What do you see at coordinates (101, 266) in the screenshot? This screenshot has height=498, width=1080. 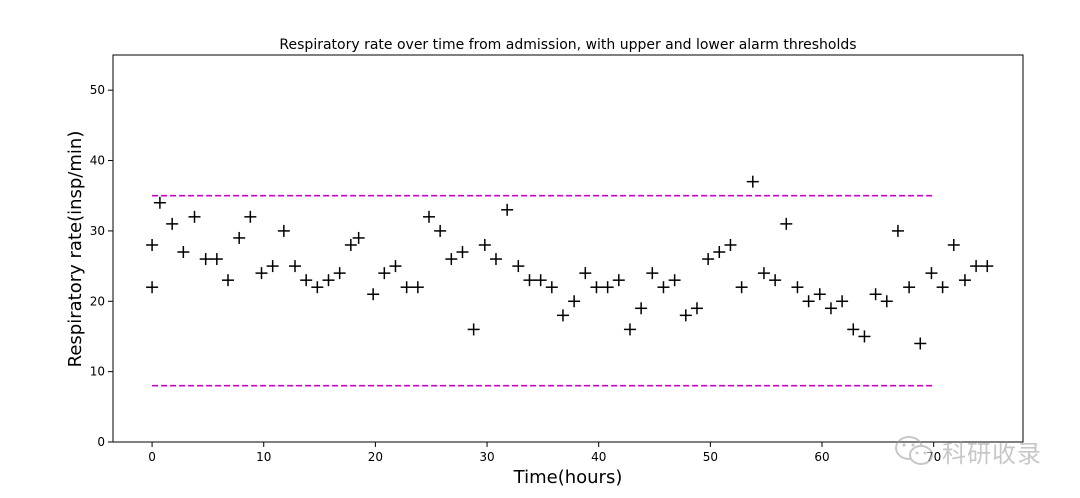 I see `y-axis: 0 10 20 30 40 50` at bounding box center [101, 266].